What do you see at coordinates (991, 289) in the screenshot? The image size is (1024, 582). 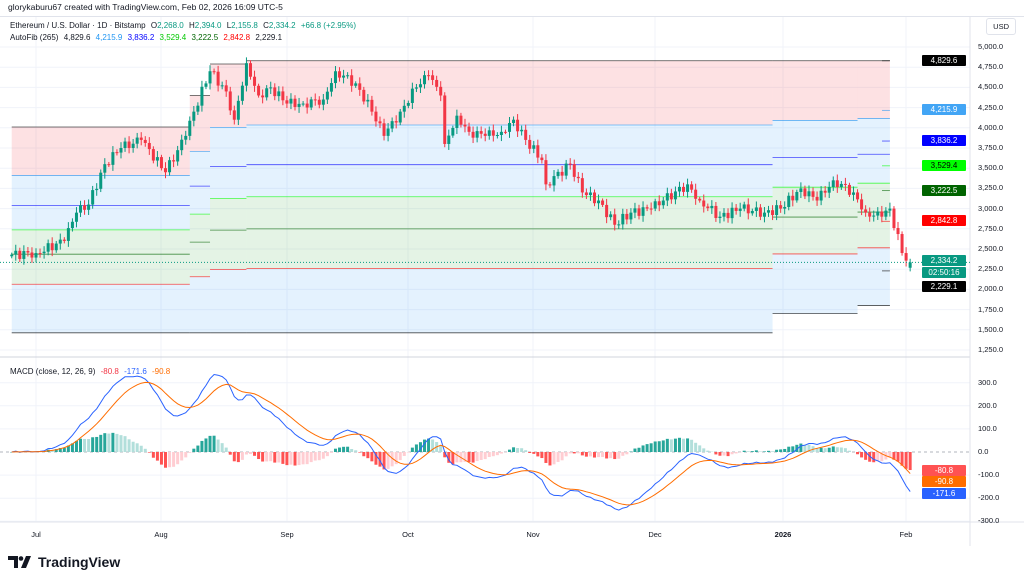 I see `price-axis-tick: 2,000.0` at bounding box center [991, 289].